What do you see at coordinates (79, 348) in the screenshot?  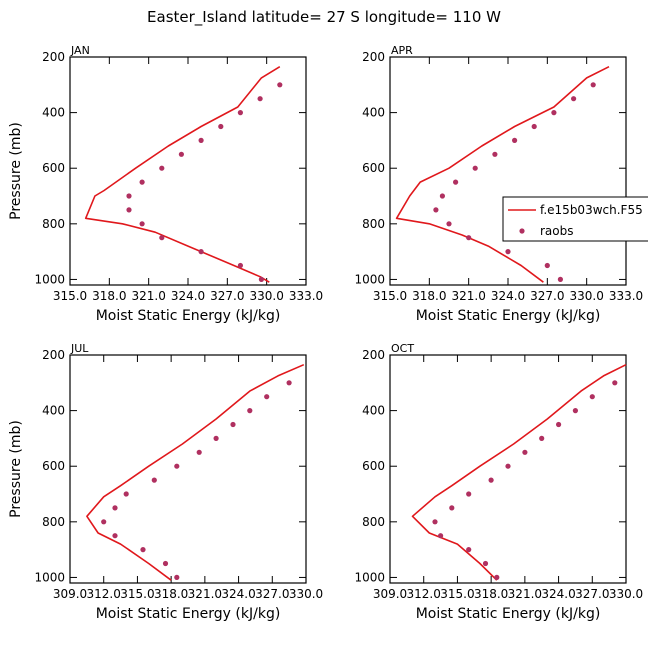 I see `panel-label: JUL` at bounding box center [79, 348].